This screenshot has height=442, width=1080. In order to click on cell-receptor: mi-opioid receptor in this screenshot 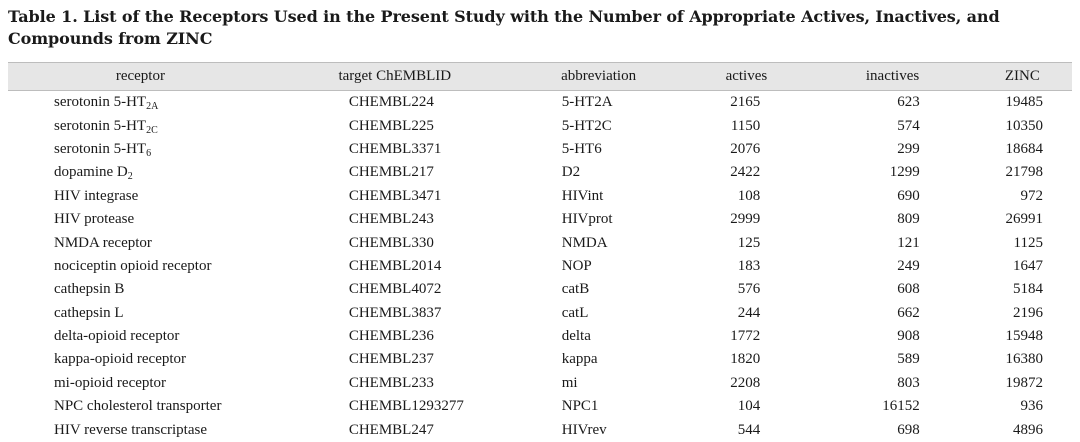, I will do `click(140, 383)`.